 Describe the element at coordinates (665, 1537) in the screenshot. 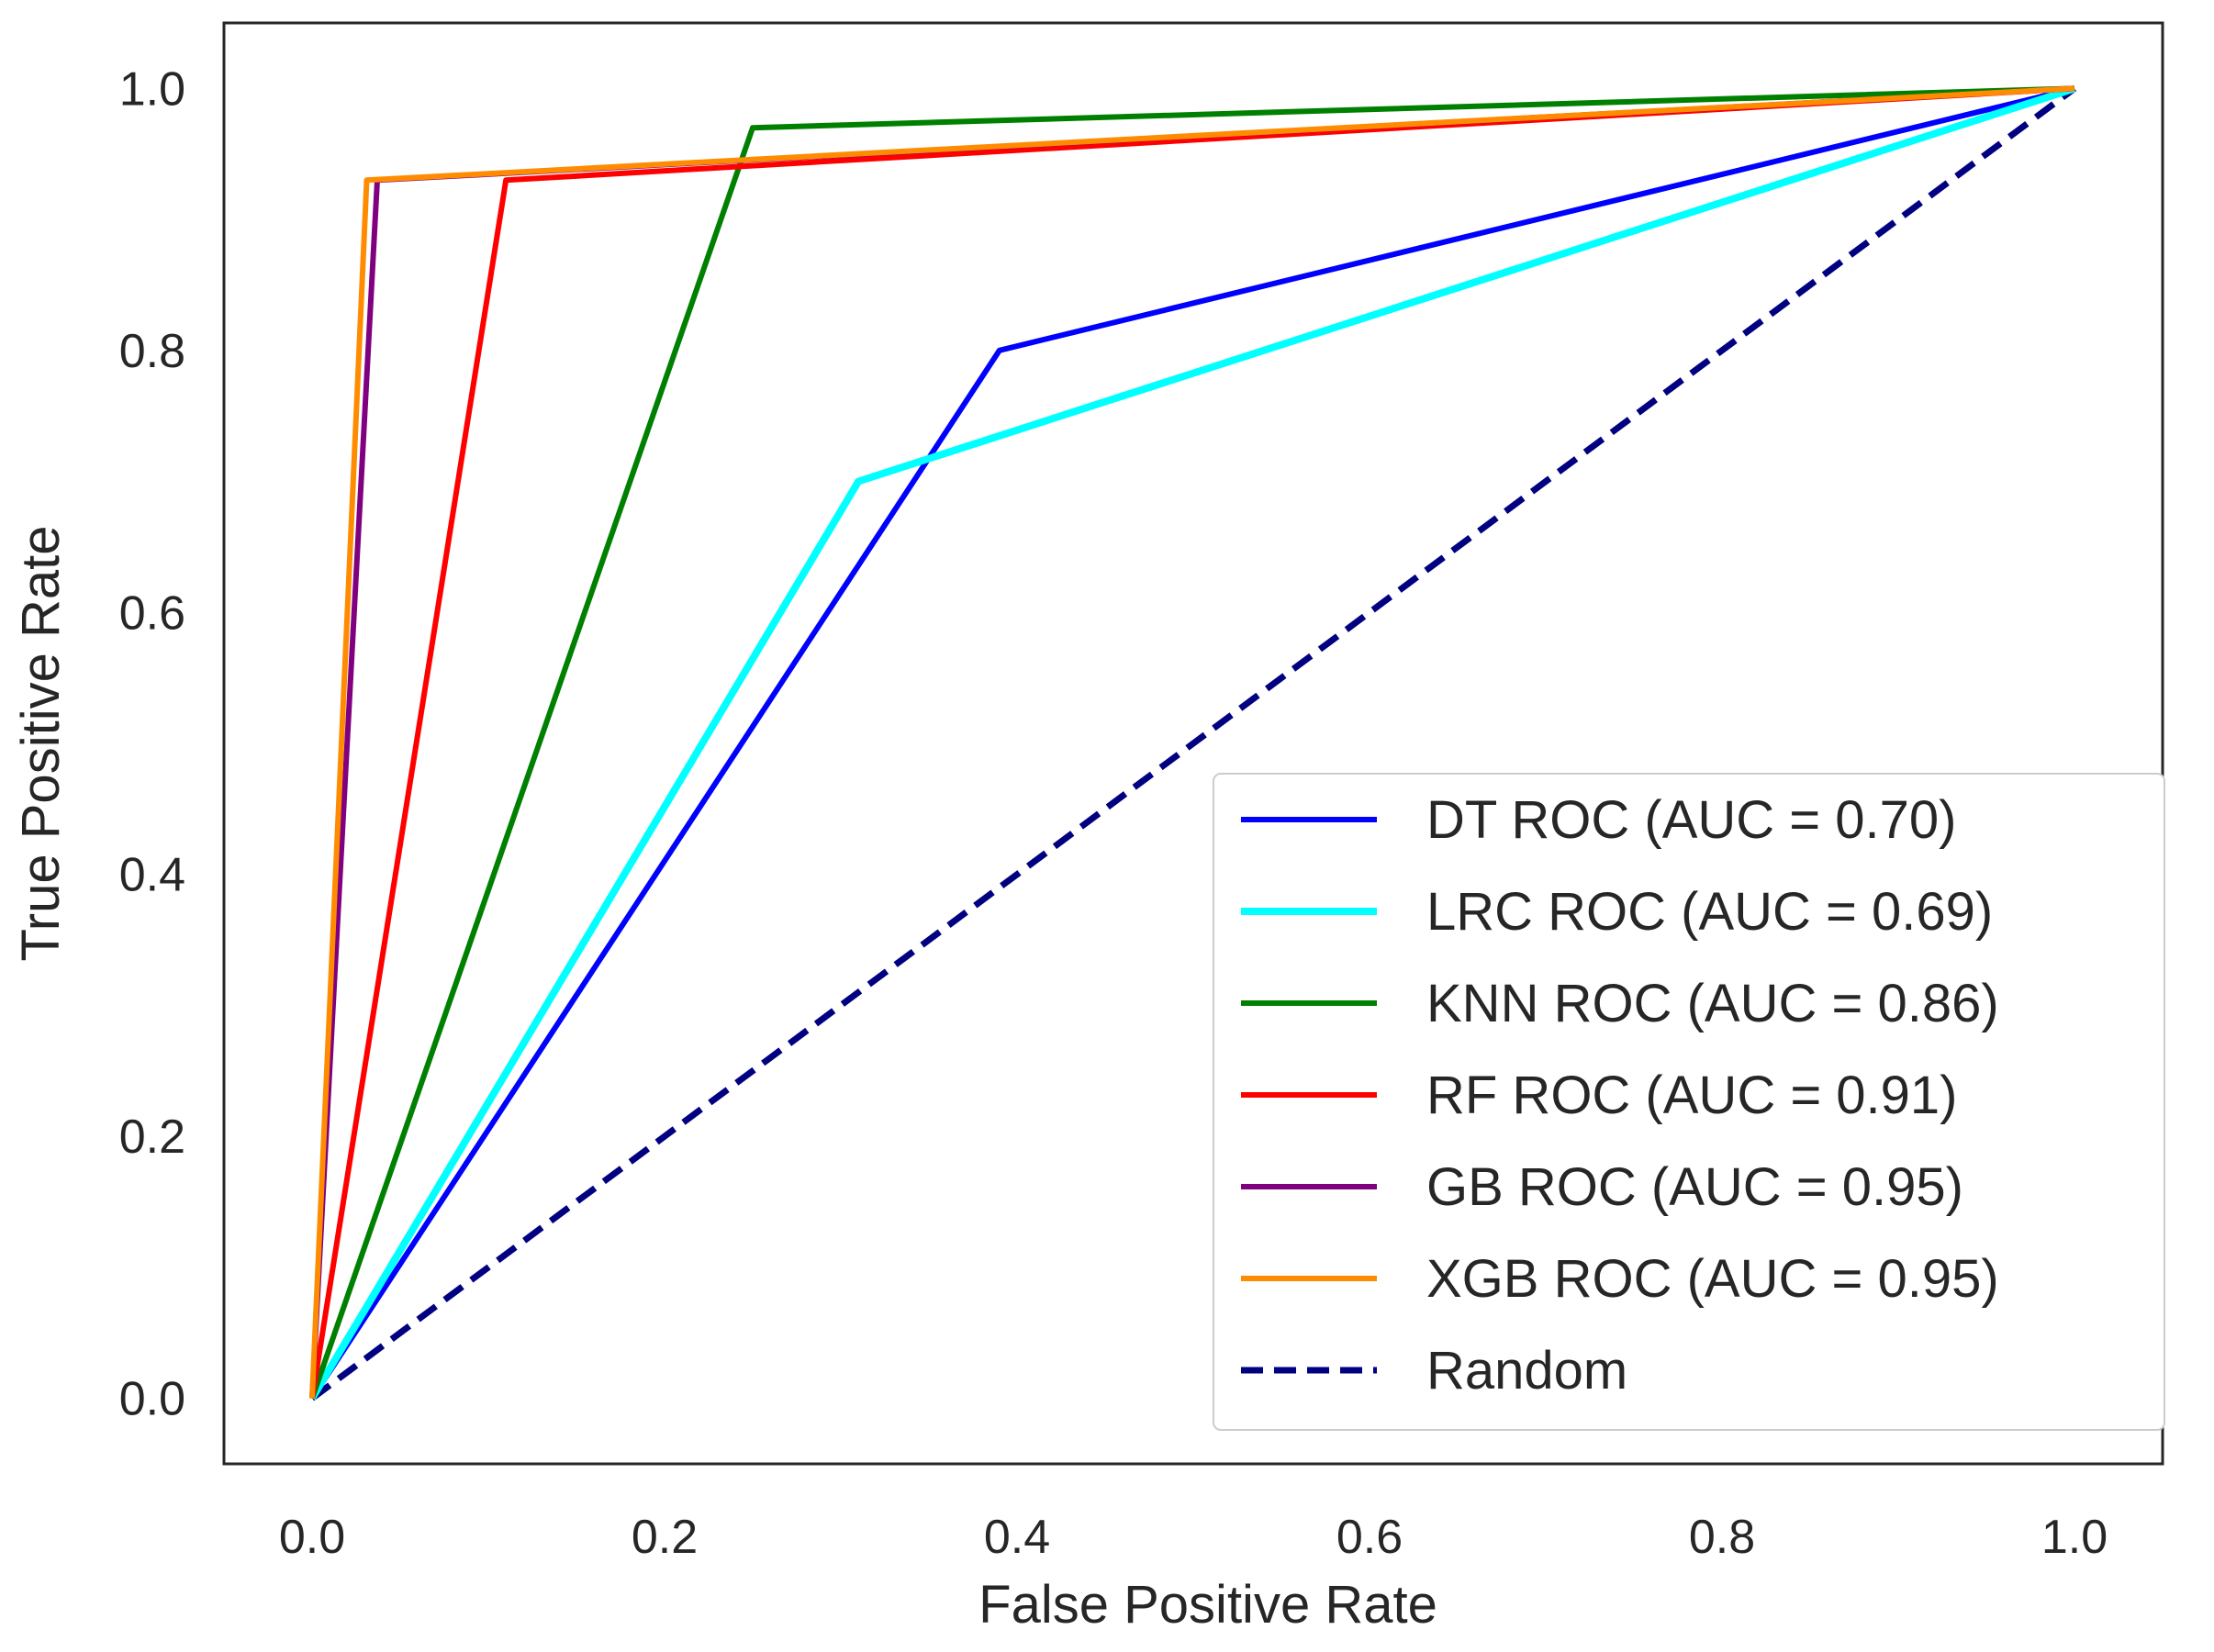

I see `x-tick-label: 0.2` at that location.